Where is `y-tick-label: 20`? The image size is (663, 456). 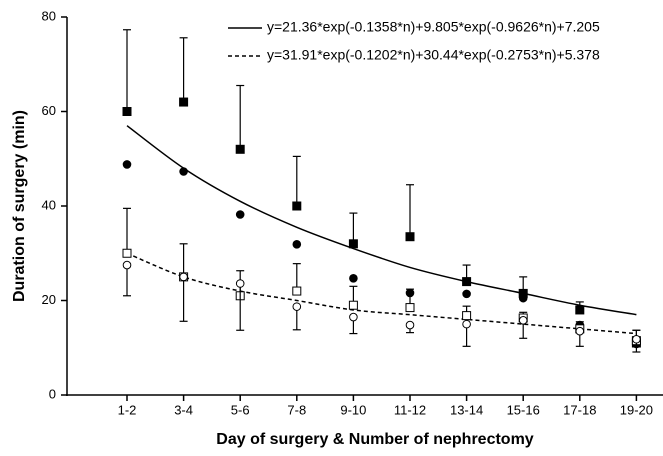 y-tick-label: 20 is located at coordinates (49, 299).